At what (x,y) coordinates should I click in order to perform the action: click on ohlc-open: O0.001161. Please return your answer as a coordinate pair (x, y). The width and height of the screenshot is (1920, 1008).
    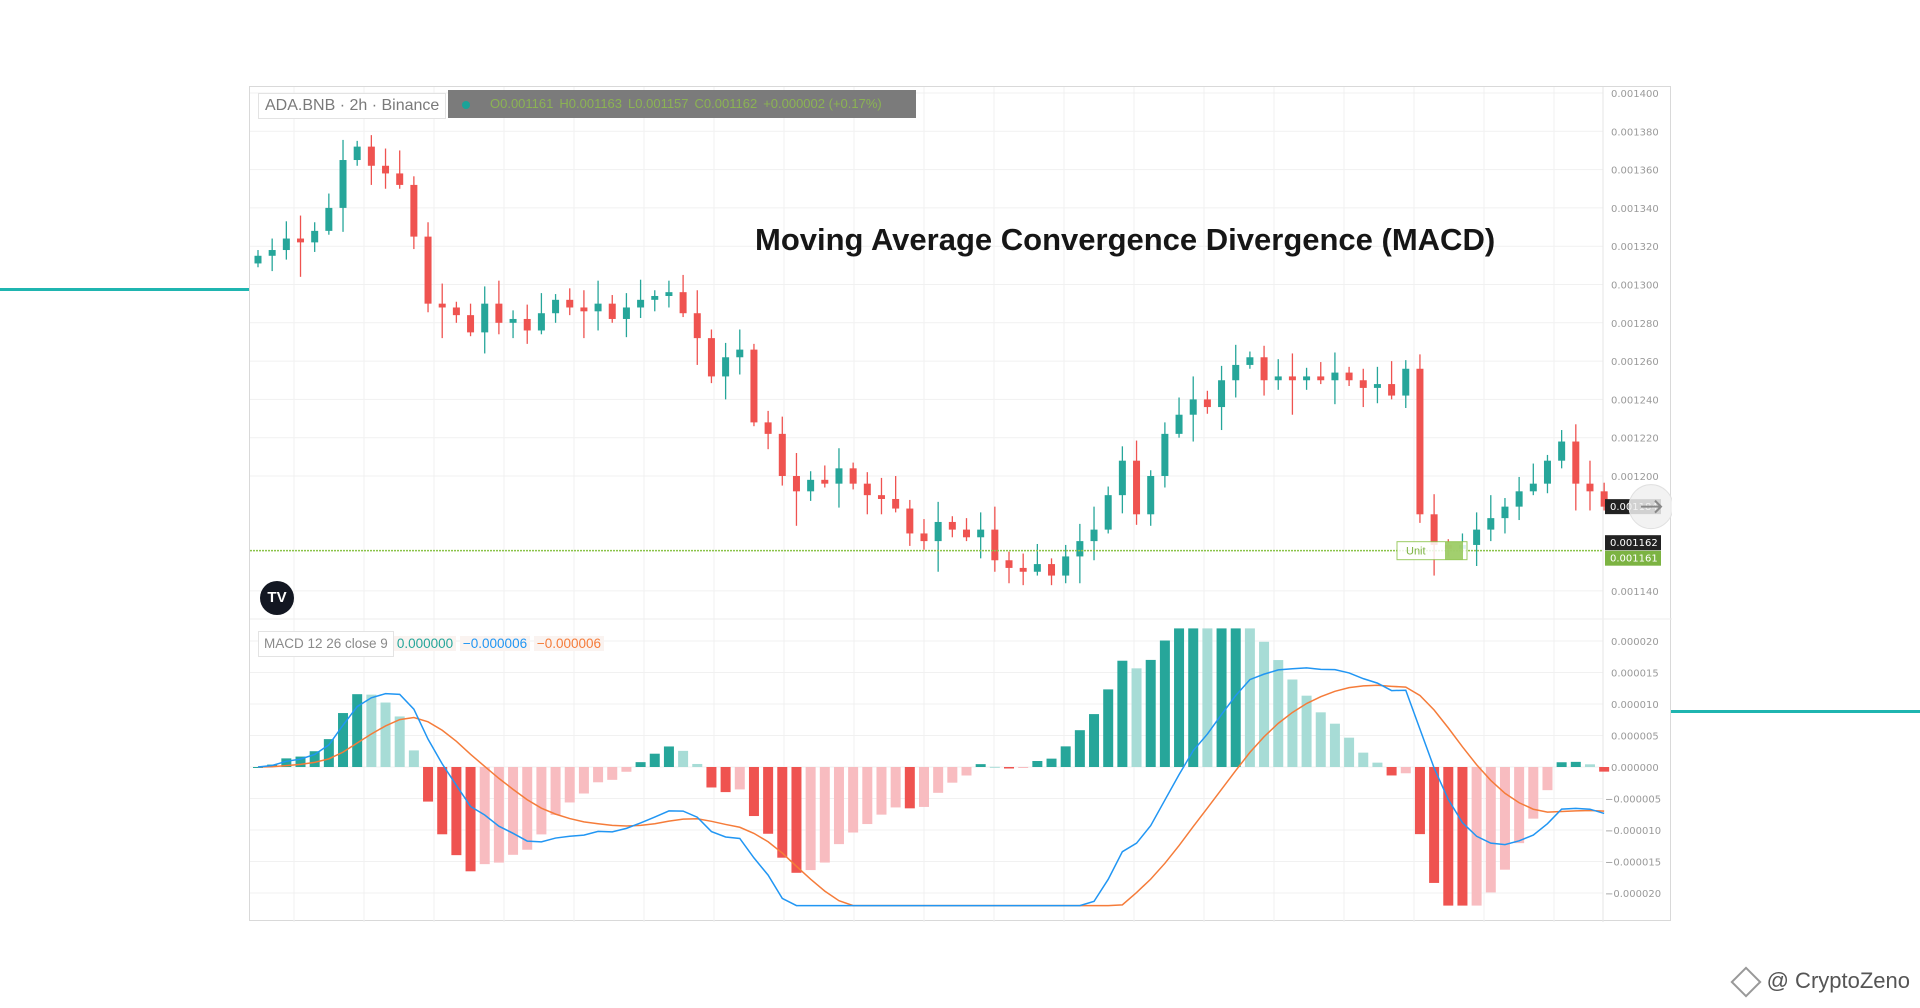
    Looking at the image, I should click on (522, 103).